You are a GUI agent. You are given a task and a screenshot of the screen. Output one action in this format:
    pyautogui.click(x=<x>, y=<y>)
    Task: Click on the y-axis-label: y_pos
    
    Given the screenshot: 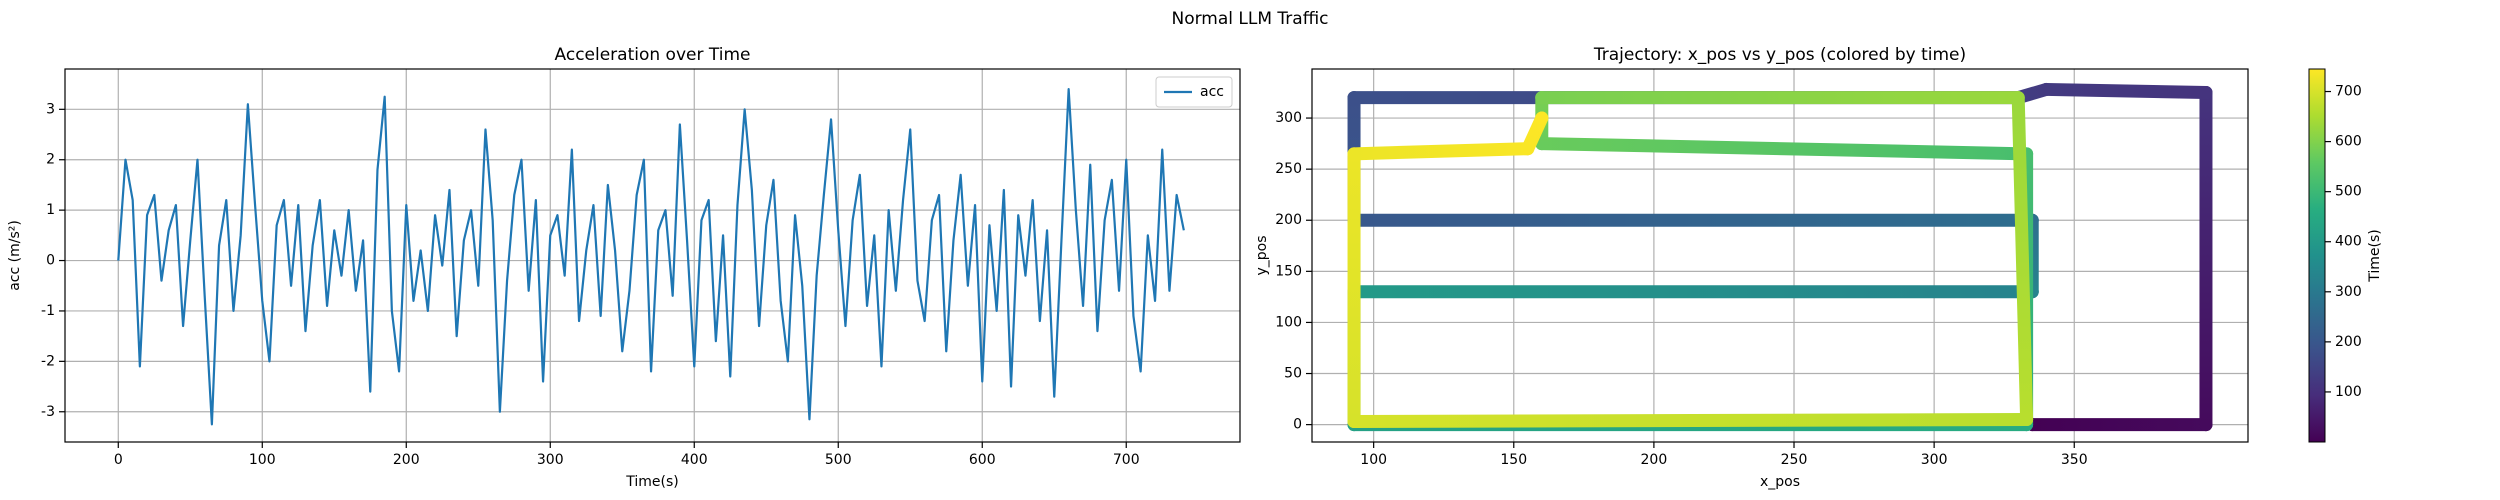 What is the action you would take?
    pyautogui.click(x=1262, y=255)
    